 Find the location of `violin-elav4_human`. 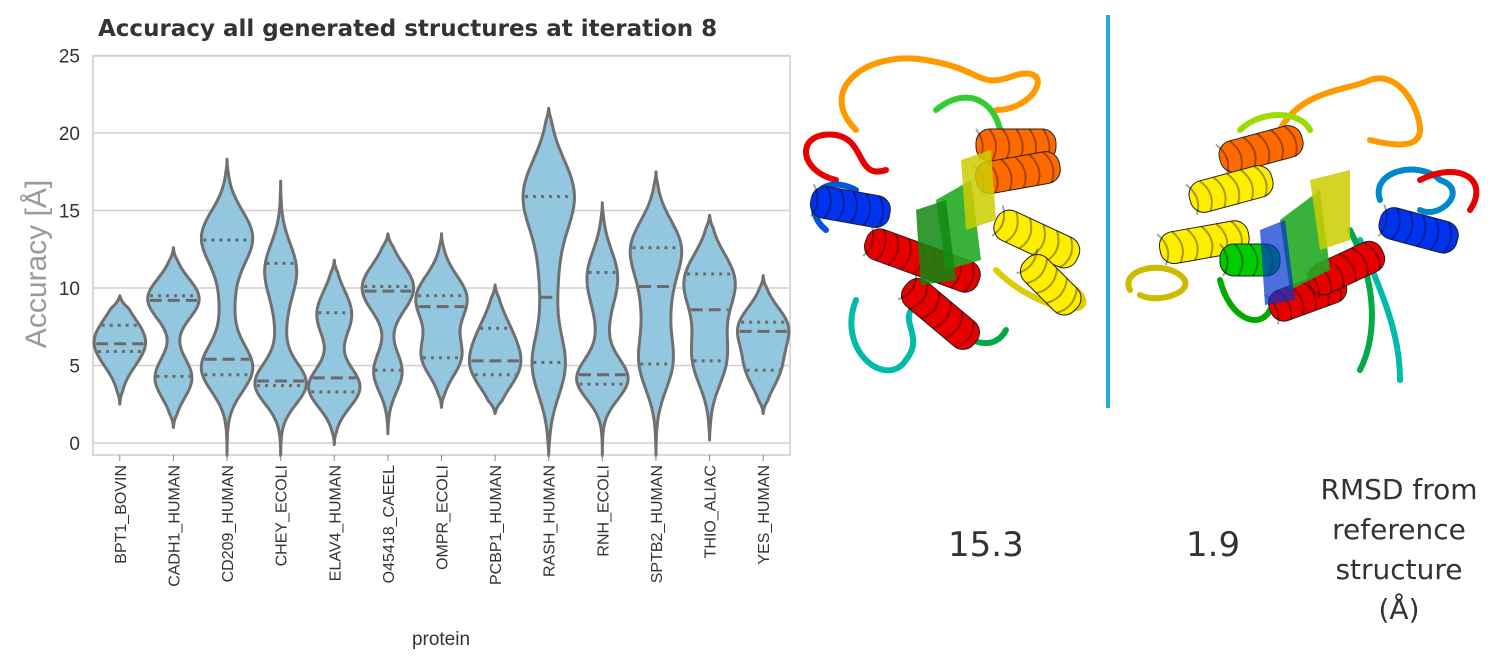

violin-elav4_human is located at coordinates (334, 352).